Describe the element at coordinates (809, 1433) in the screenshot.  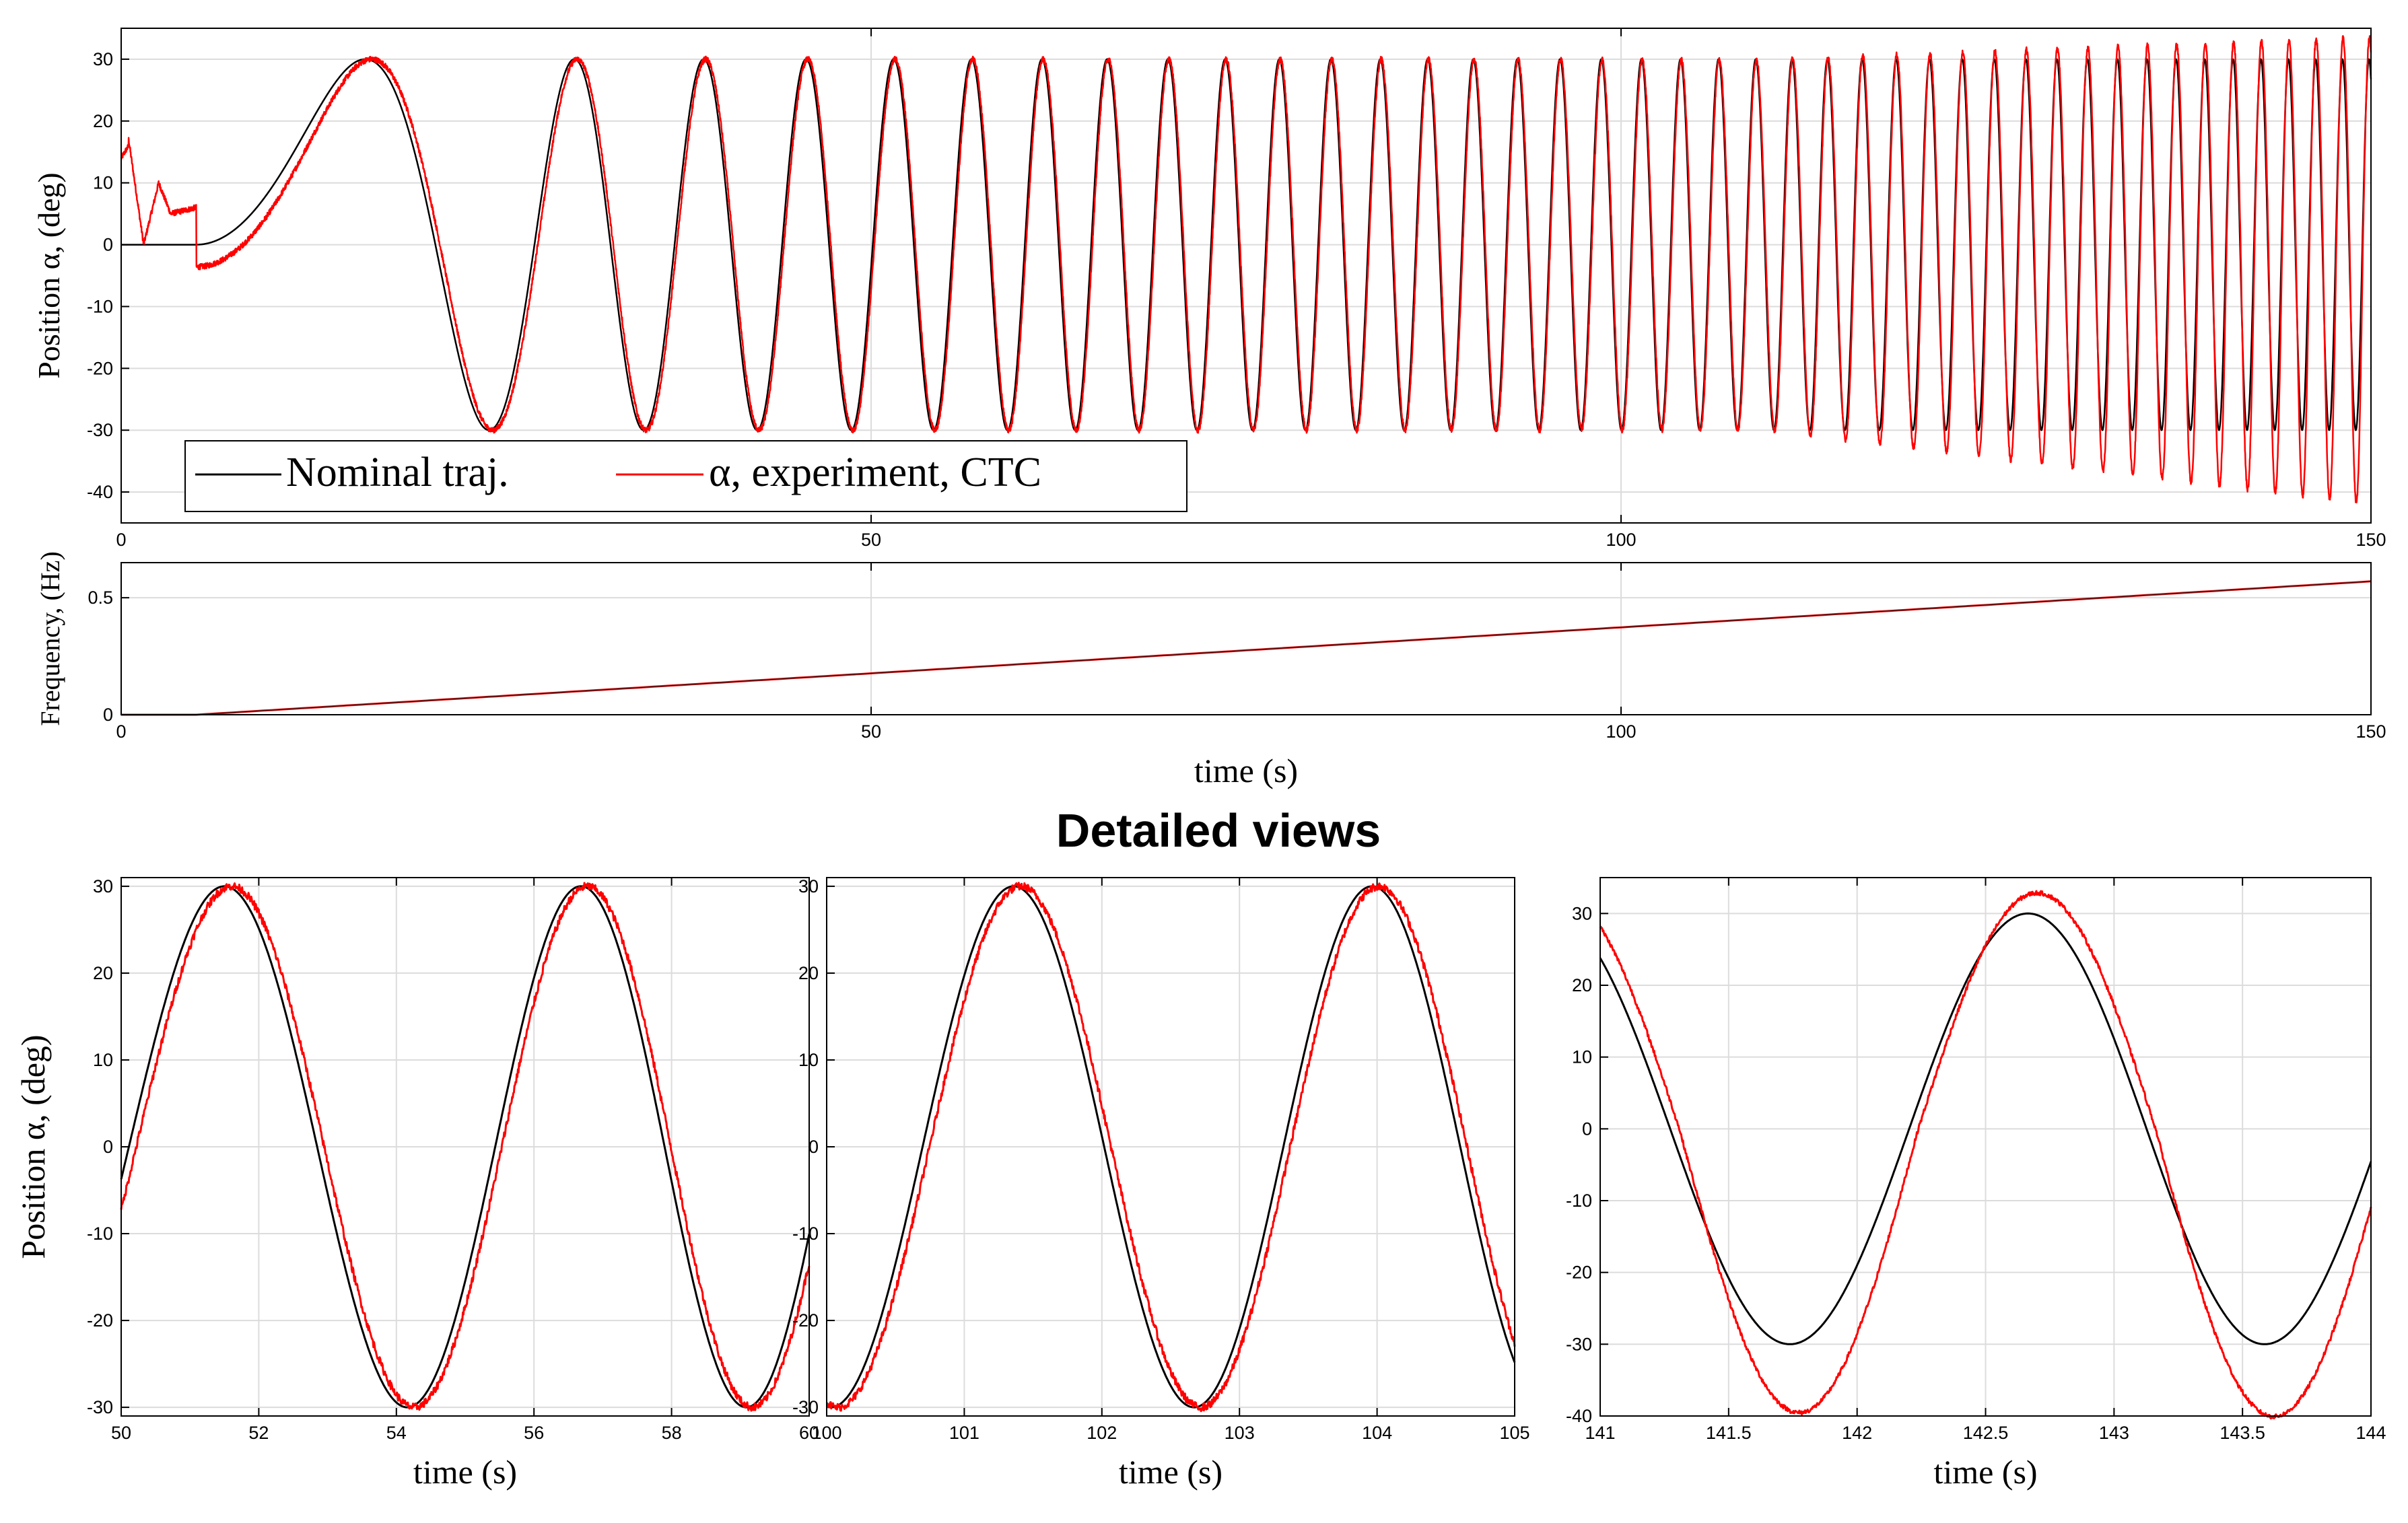
I see `x-tick-label: 60` at that location.